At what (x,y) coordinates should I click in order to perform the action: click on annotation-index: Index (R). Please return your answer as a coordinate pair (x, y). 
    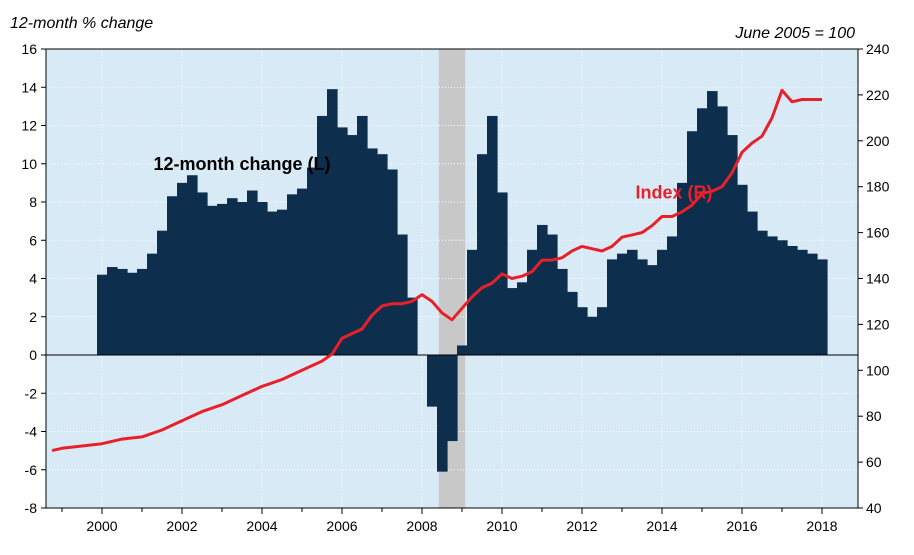
    Looking at the image, I should click on (673, 192).